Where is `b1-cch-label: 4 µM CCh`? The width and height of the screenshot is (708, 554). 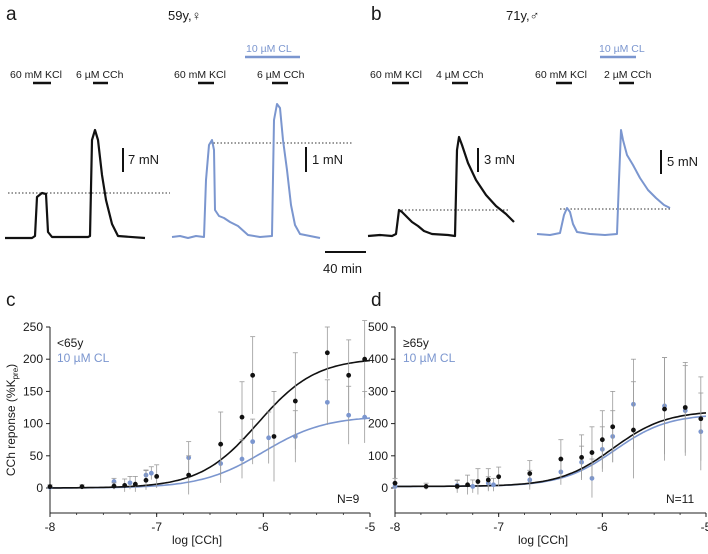 b1-cch-label: 4 µM CCh is located at coordinates (460, 75).